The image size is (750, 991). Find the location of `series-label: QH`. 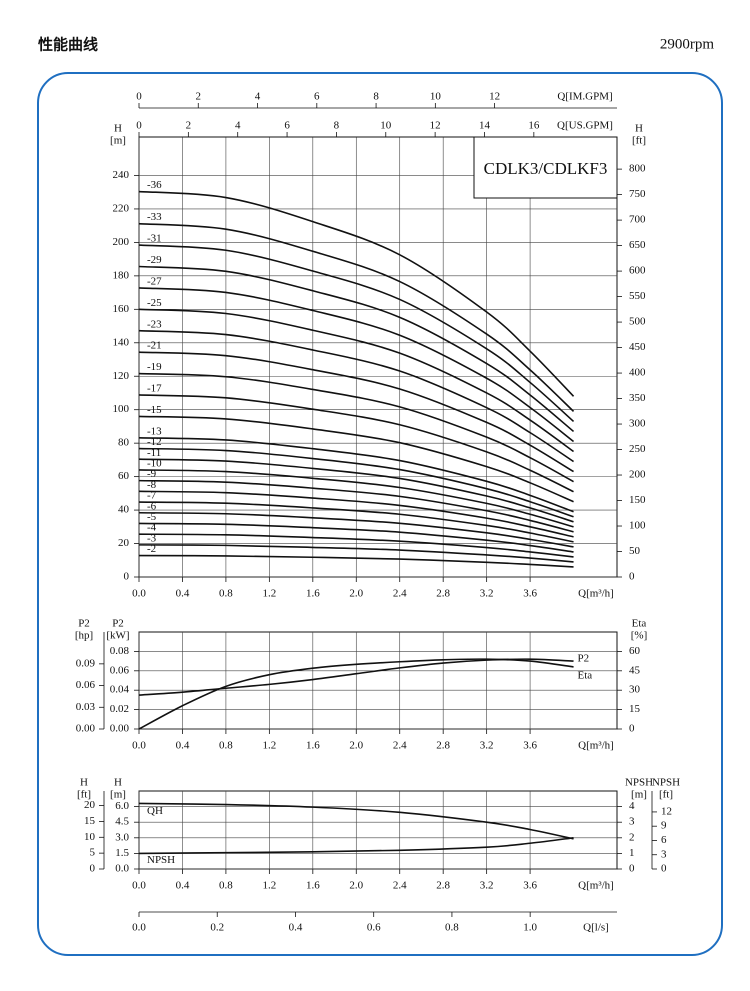

series-label: QH is located at coordinates (155, 811).